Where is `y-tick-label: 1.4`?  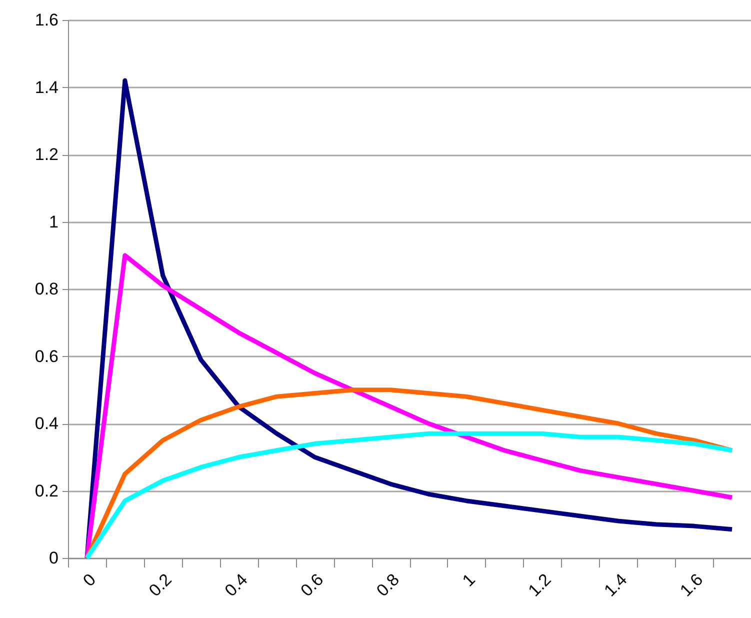
y-tick-label: 1.4 is located at coordinates (46, 87).